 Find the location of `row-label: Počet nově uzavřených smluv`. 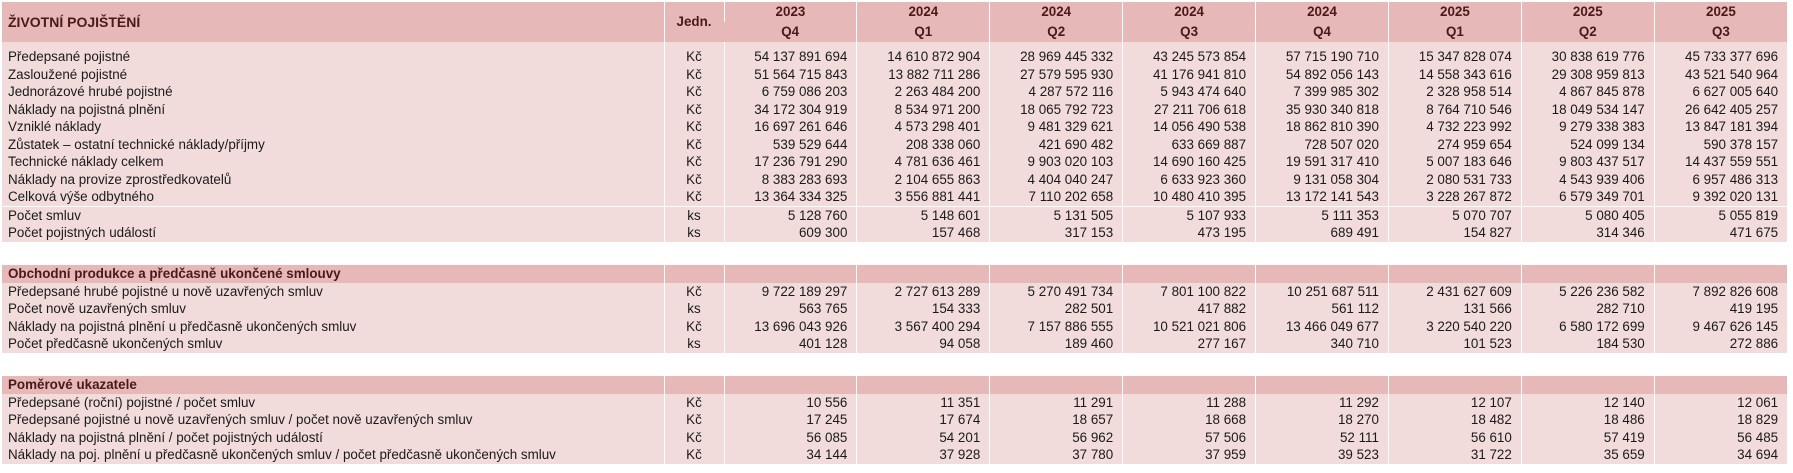

row-label: Počet nově uzavřených smluv is located at coordinates (333, 309).